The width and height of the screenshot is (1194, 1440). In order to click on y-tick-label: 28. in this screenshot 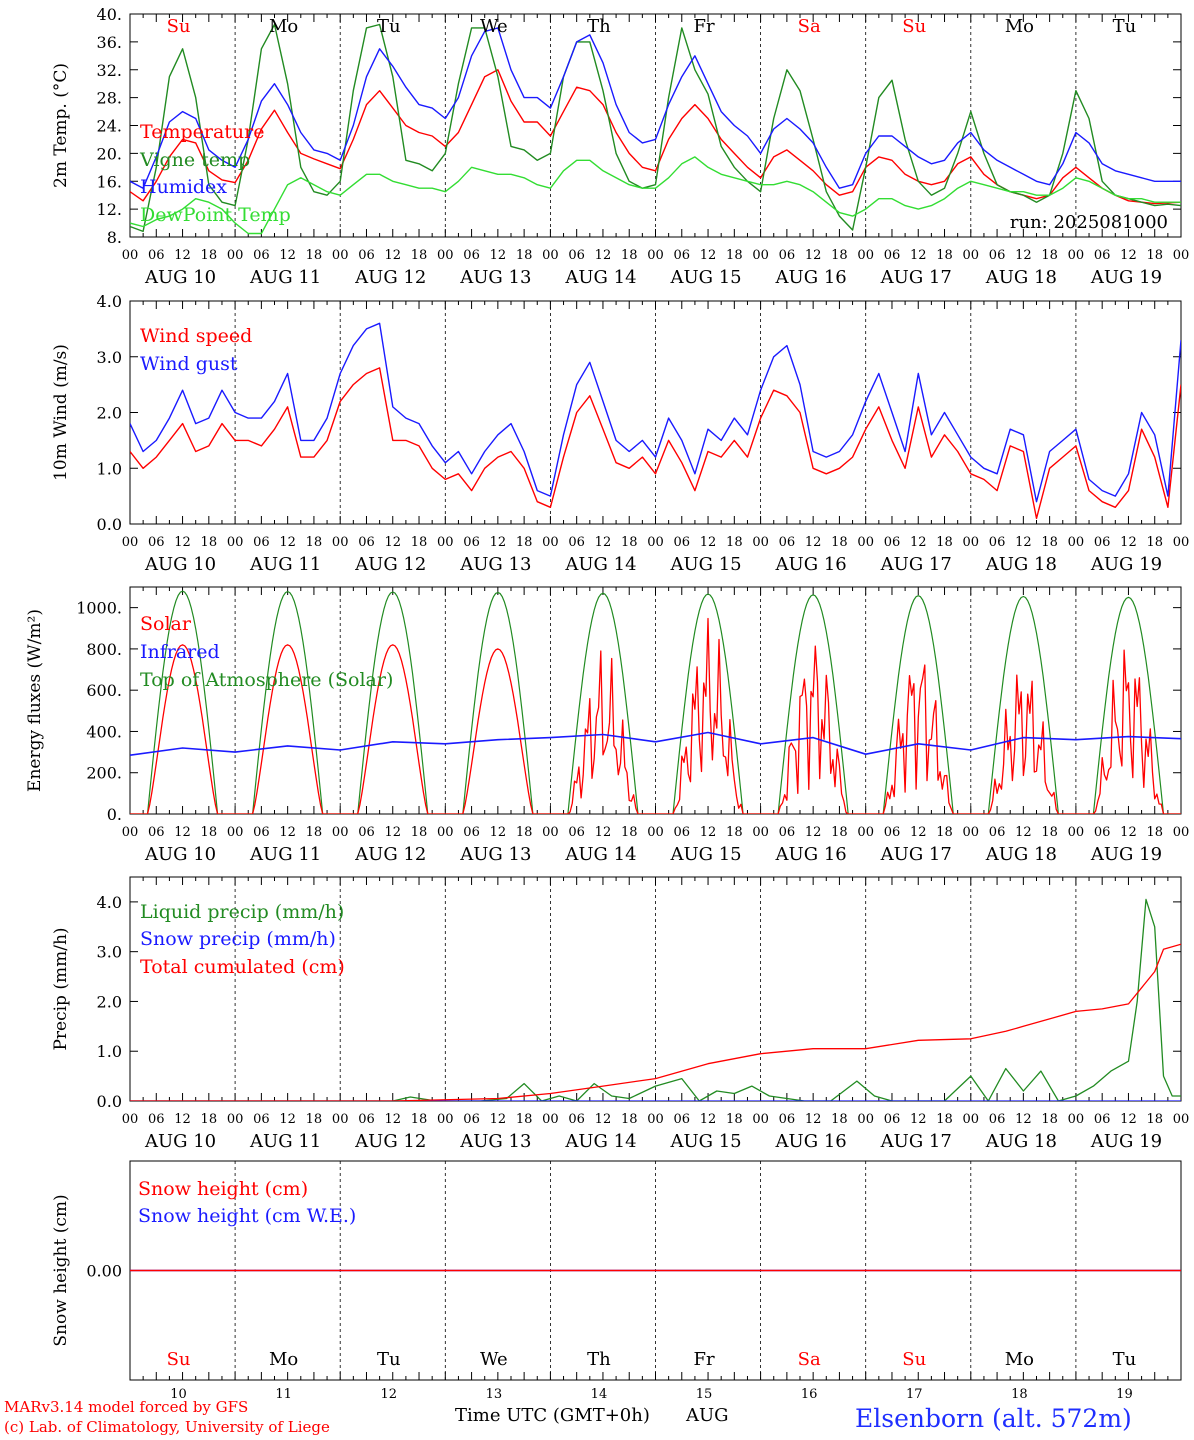, I will do `click(109, 98)`.